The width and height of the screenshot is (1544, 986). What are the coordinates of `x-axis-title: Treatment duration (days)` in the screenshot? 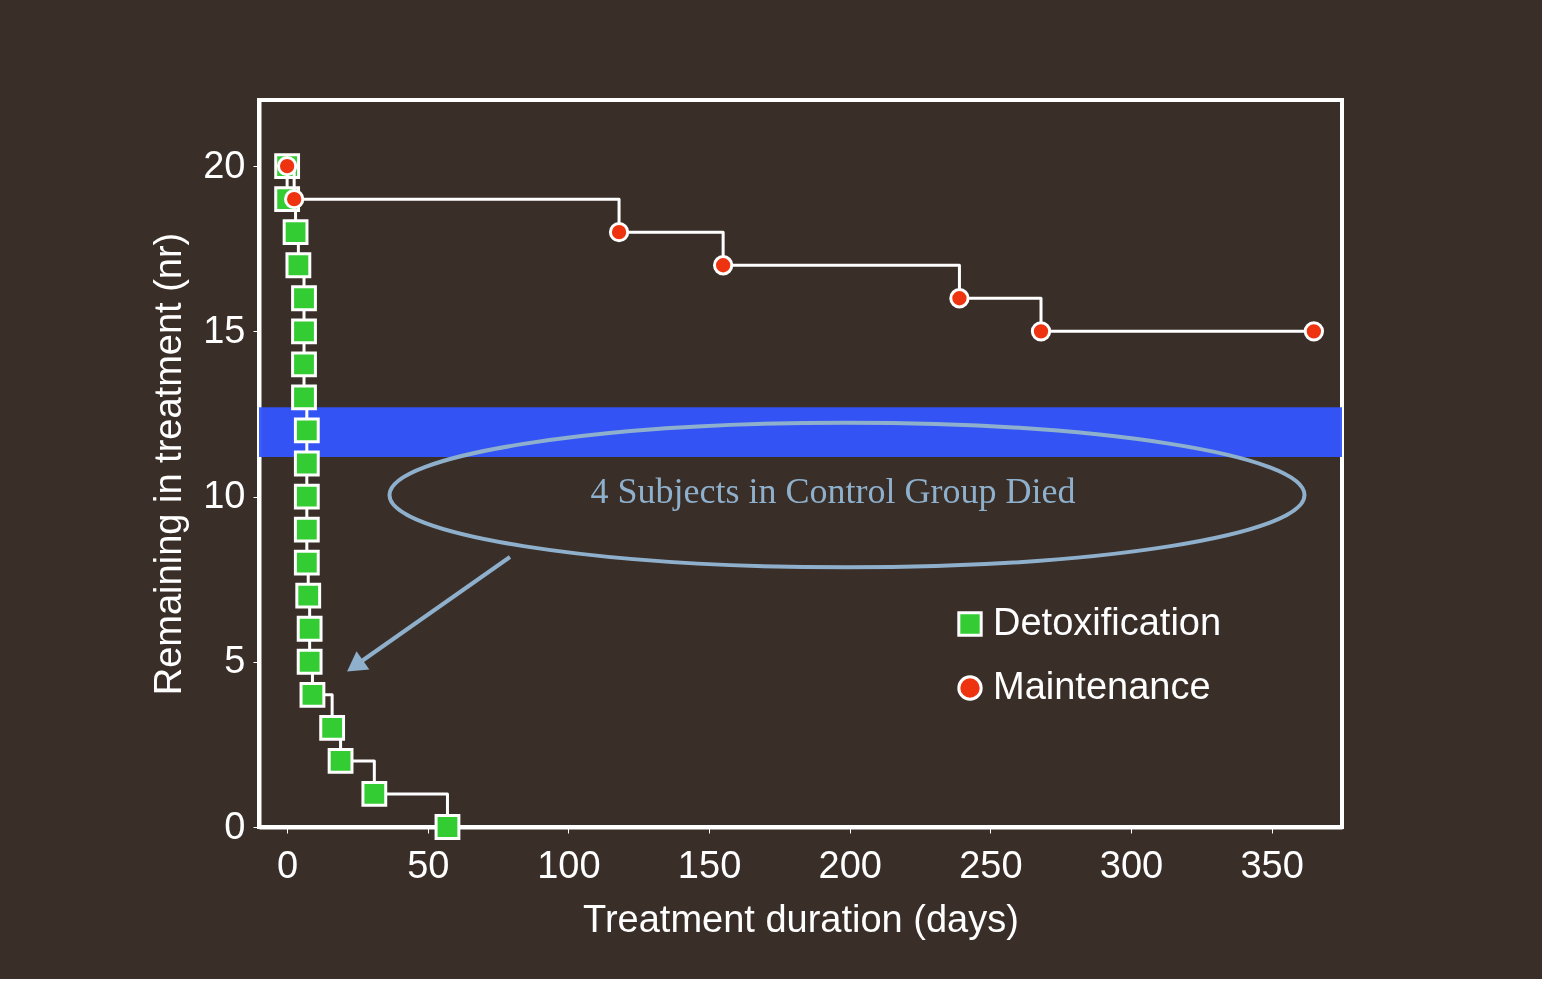 It's located at (801, 918).